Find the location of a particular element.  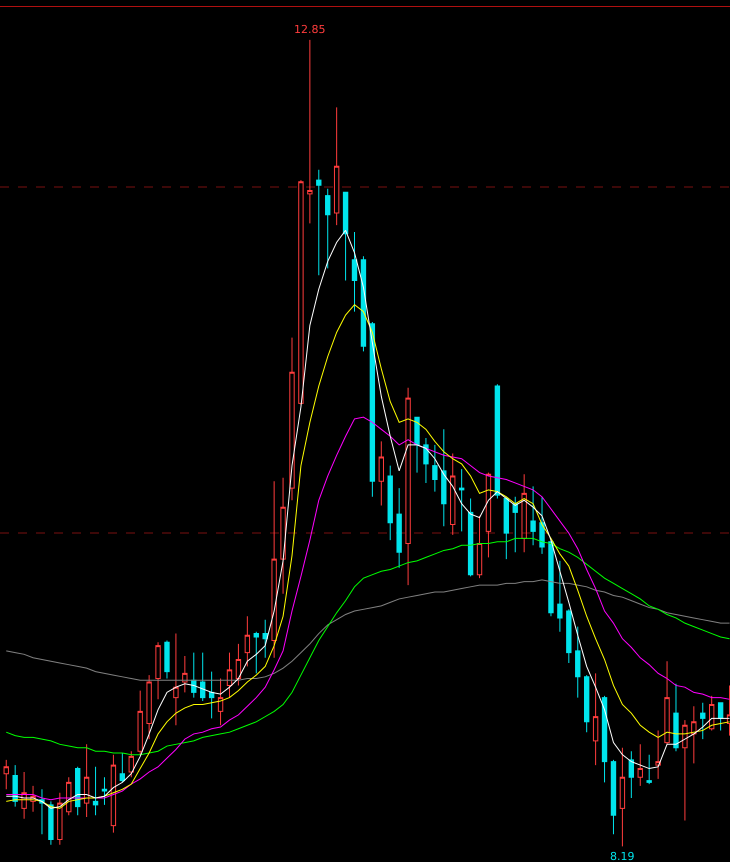

annotation: 12.85 is located at coordinates (310, 29).